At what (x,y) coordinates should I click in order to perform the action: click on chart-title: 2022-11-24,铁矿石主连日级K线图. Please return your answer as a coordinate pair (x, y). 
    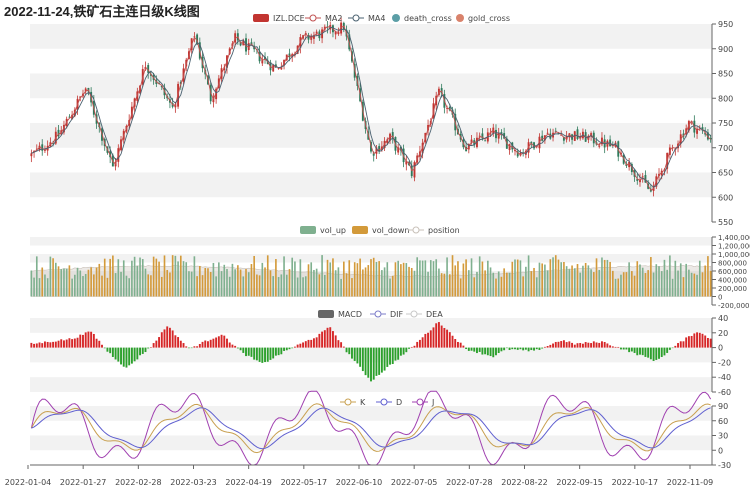
    Looking at the image, I should click on (102, 11).